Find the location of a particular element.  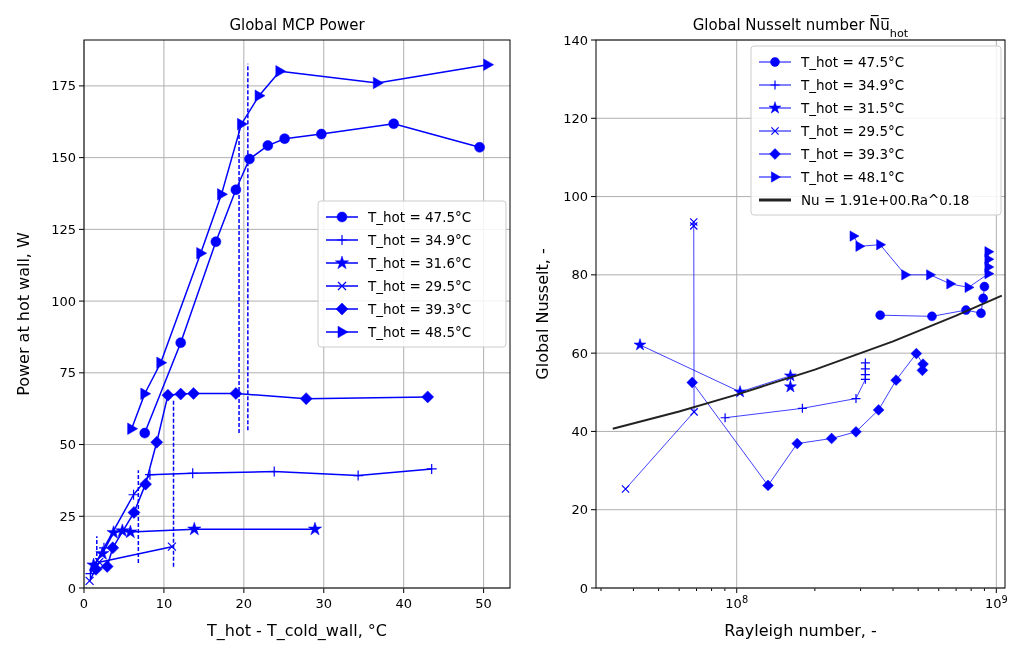

y-tick-label: 20 is located at coordinates (579, 510).